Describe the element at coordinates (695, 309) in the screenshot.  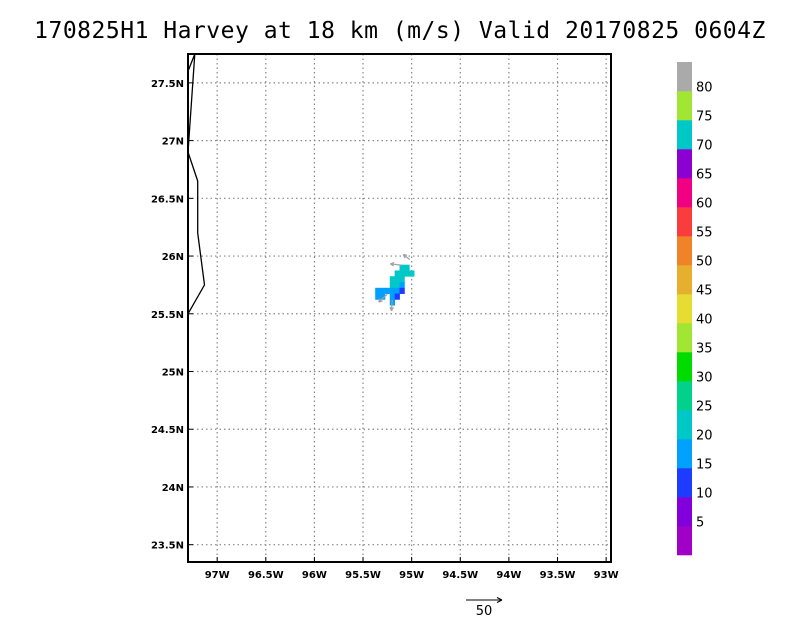
I see `colorbar: 5 10 15 20 25 30 35 40 45 50 55 60 65 70 75 80` at that location.